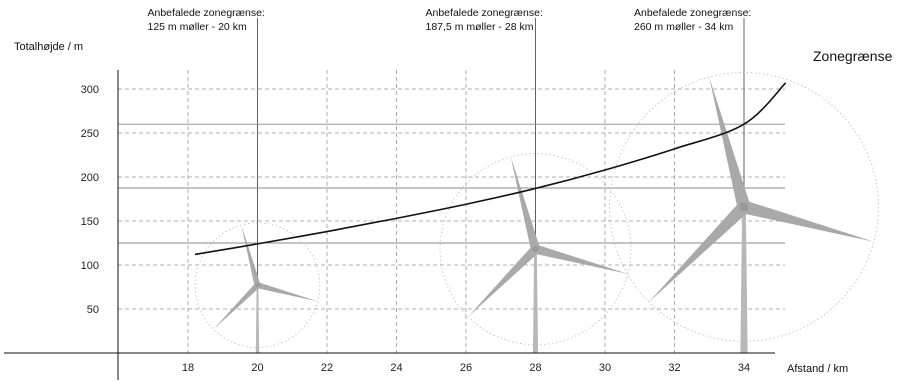 The width and height of the screenshot is (897, 382). I want to click on y-tick-label: 50, so click(93, 310).